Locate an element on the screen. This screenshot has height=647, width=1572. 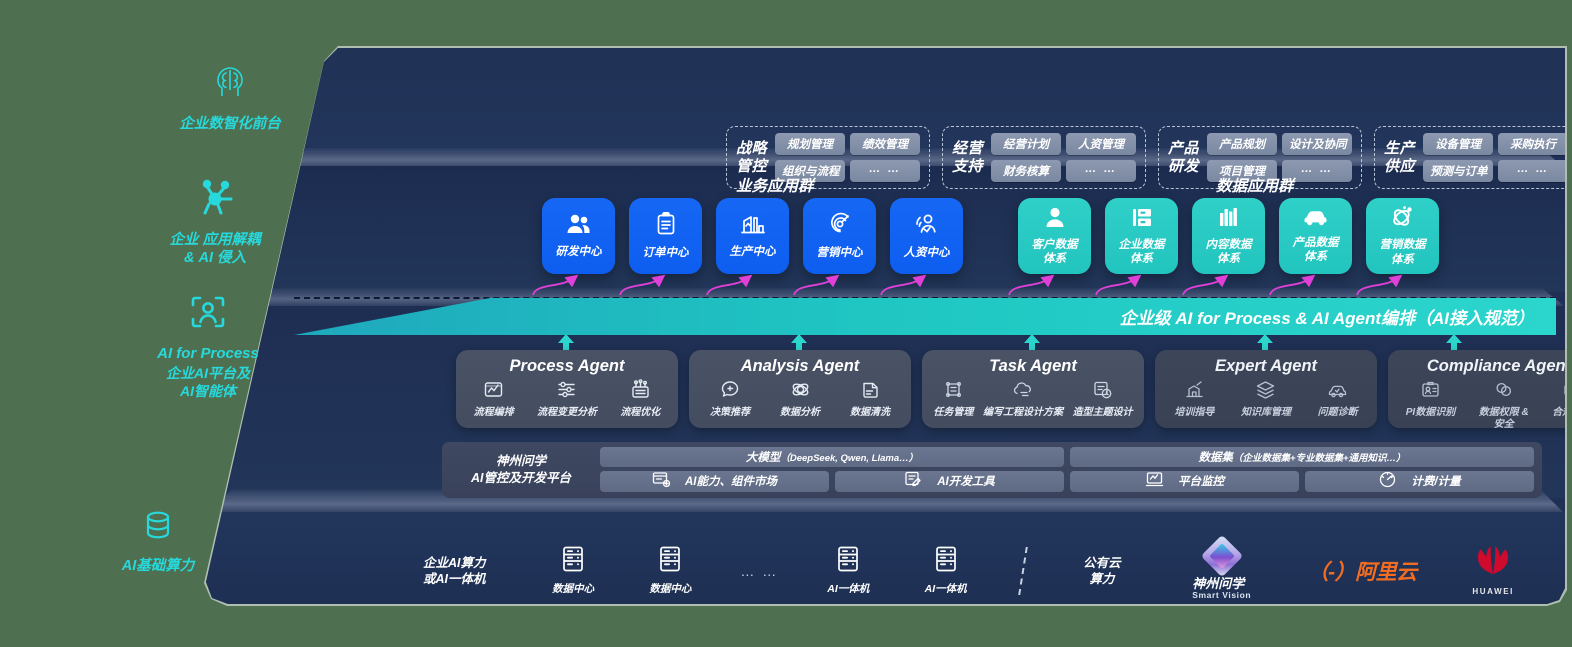
atom-molecule-icon is located at coordinates (1402, 219).